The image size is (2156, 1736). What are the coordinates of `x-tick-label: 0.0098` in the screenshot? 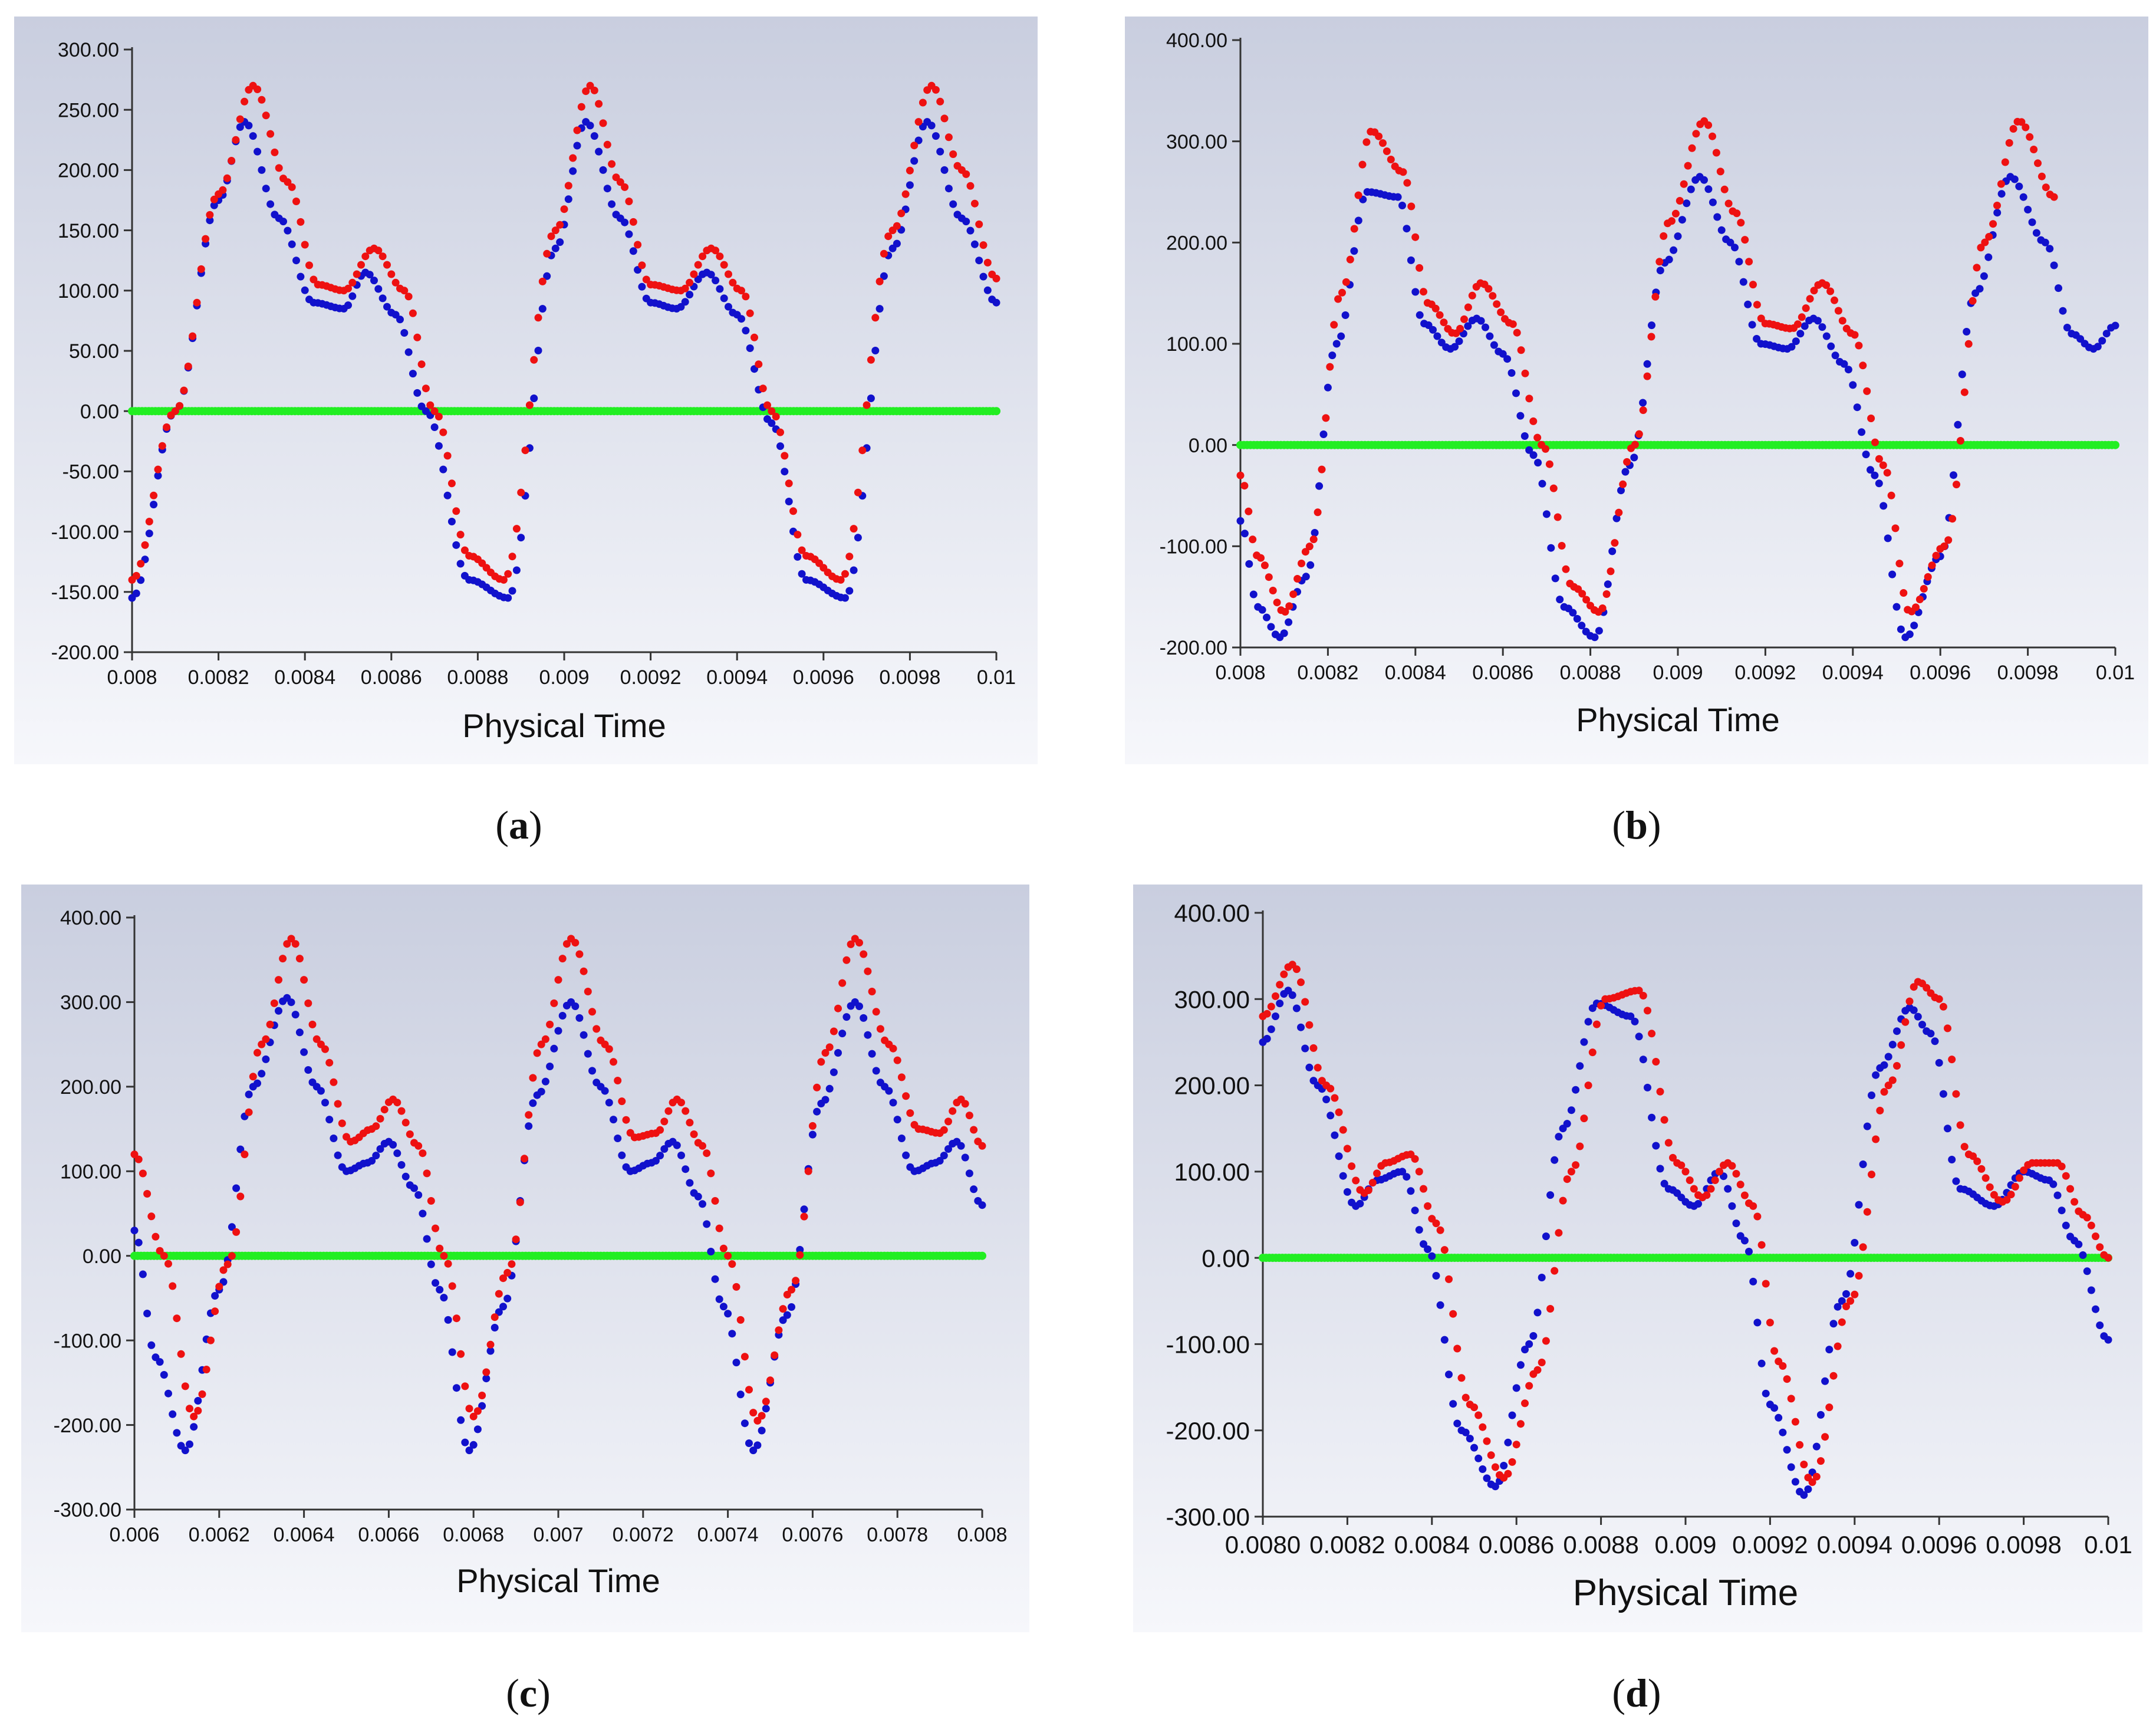 It's located at (2024, 1545).